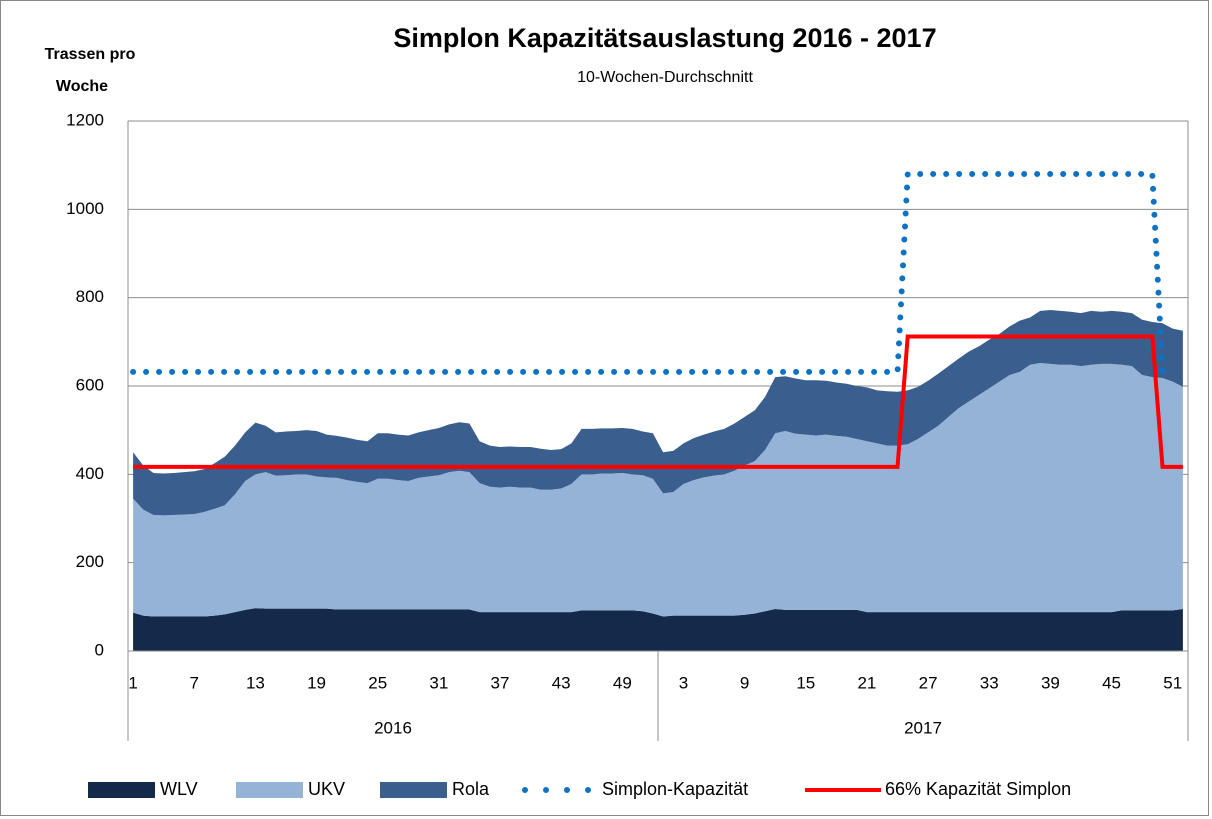  What do you see at coordinates (377, 682) in the screenshot?
I see `x-tick-label: 25` at bounding box center [377, 682].